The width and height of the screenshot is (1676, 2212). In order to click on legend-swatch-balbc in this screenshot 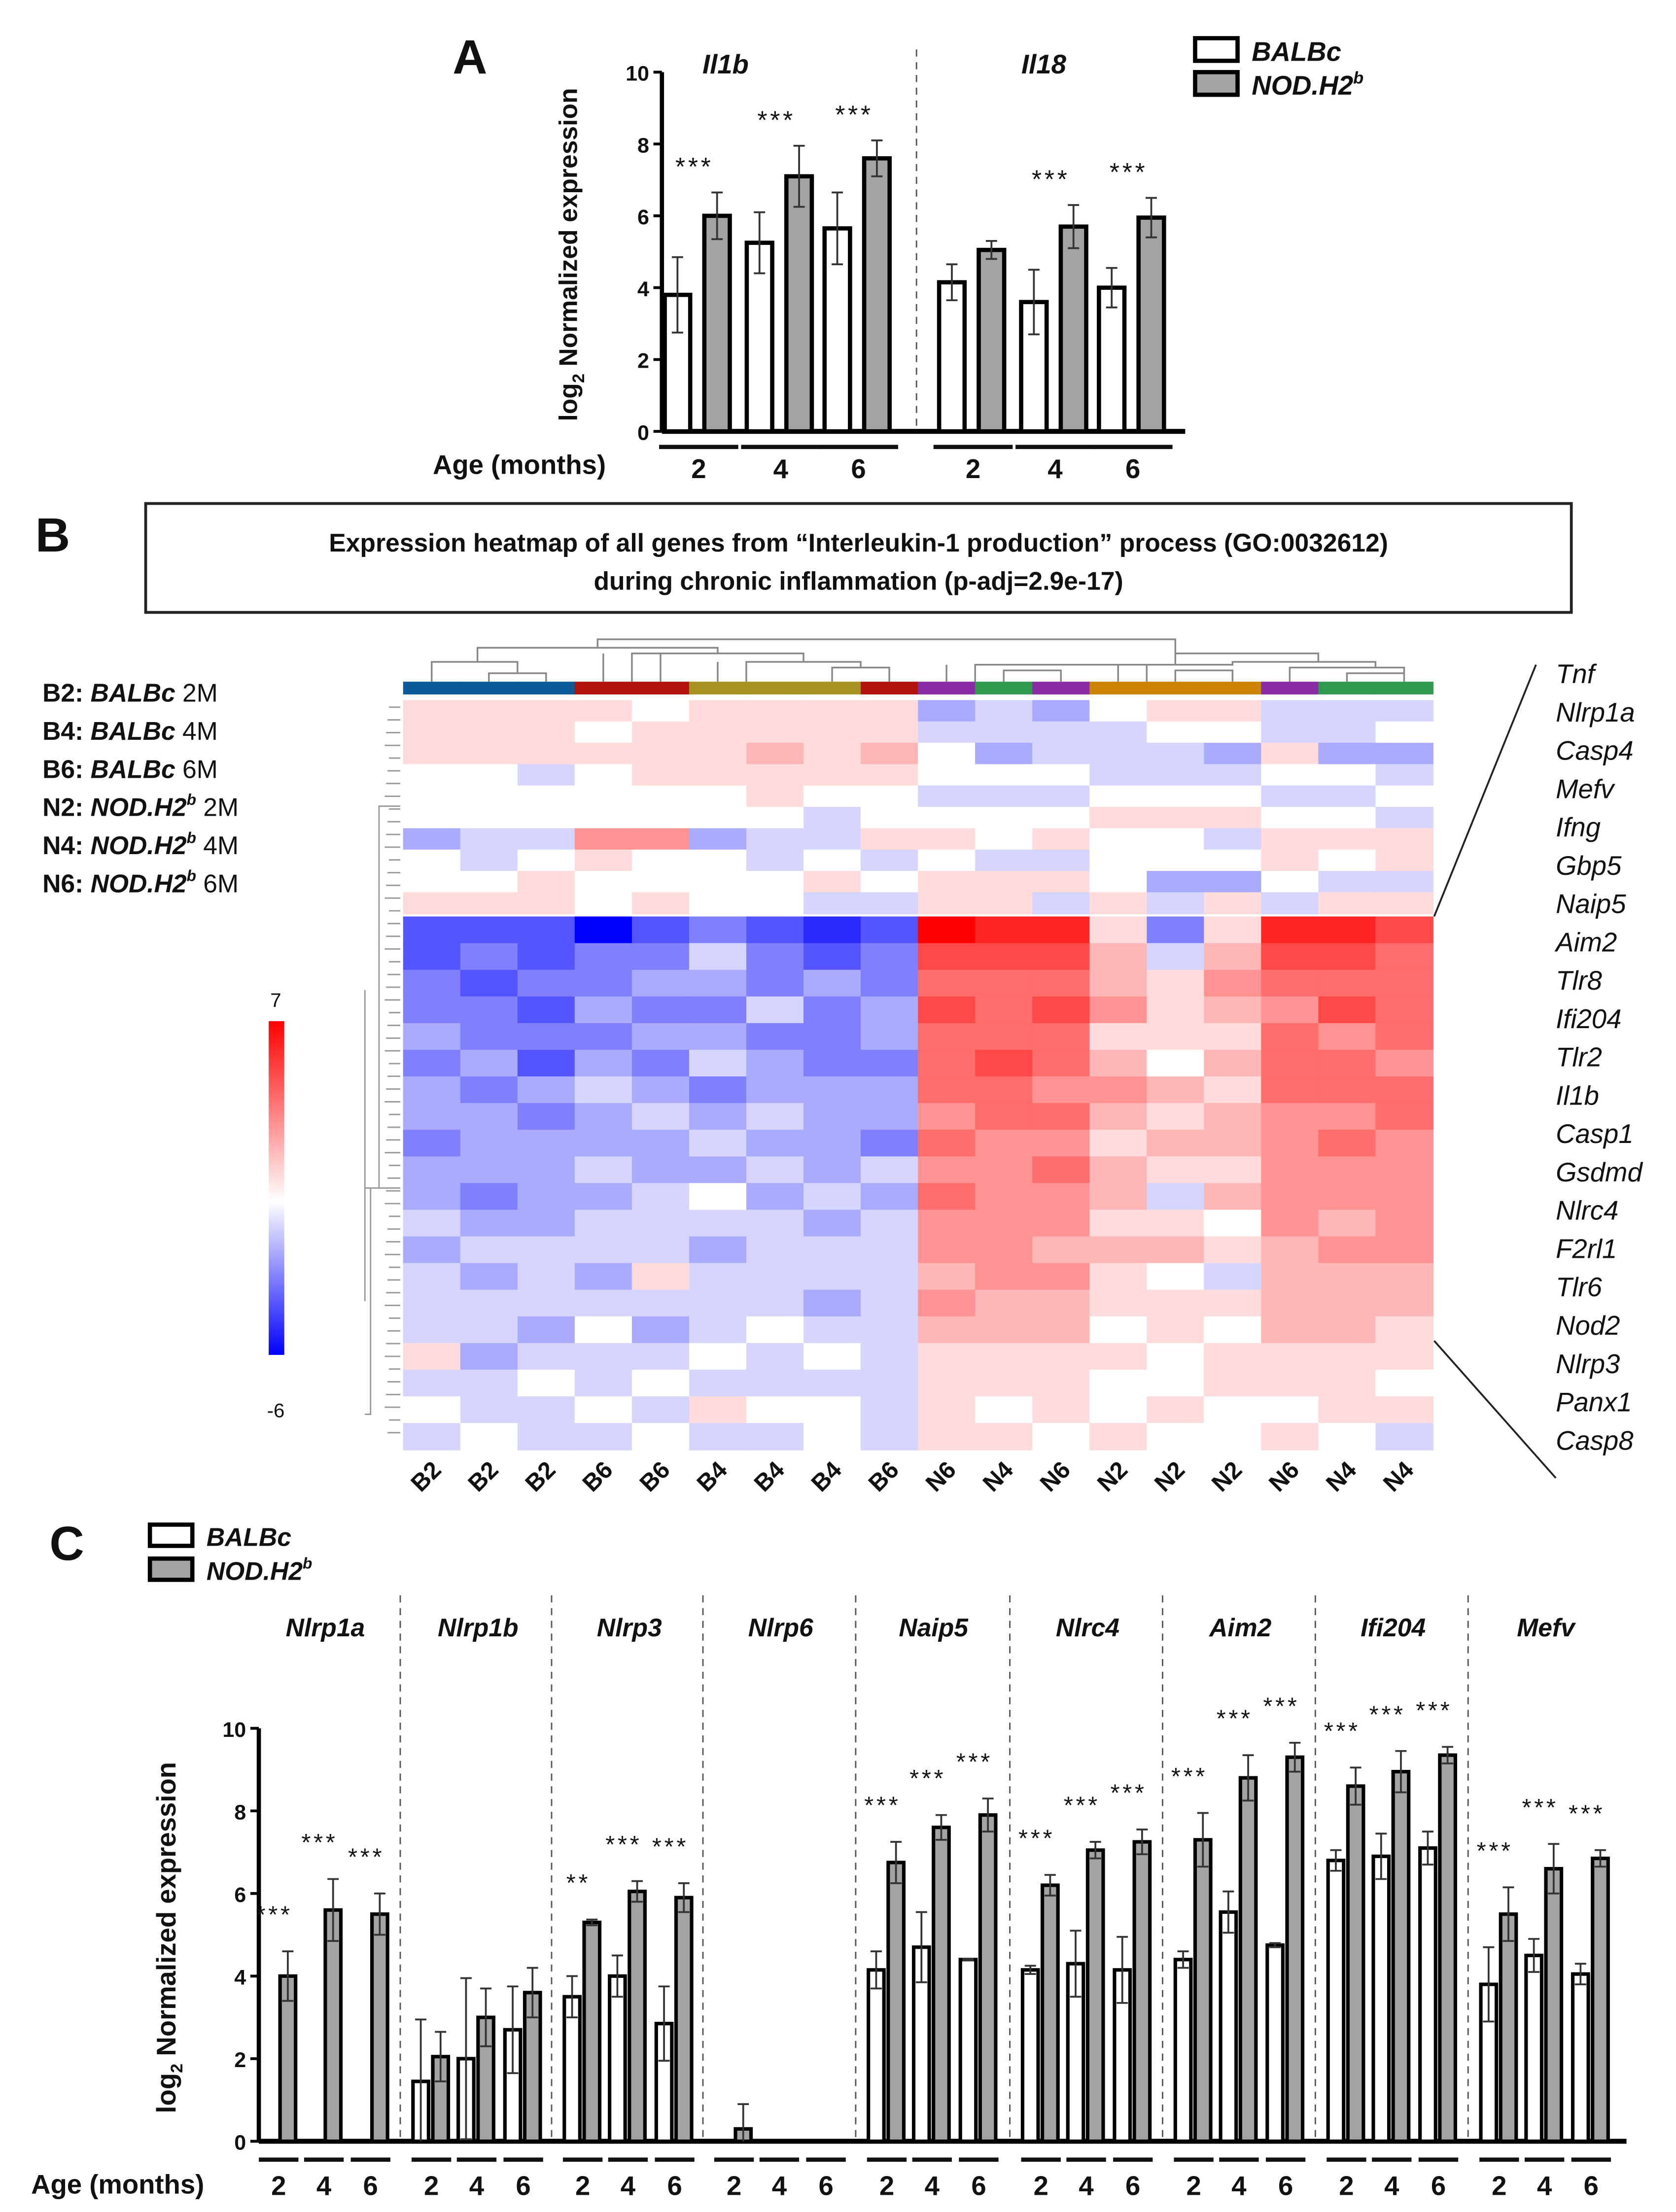, I will do `click(171, 1535)`.